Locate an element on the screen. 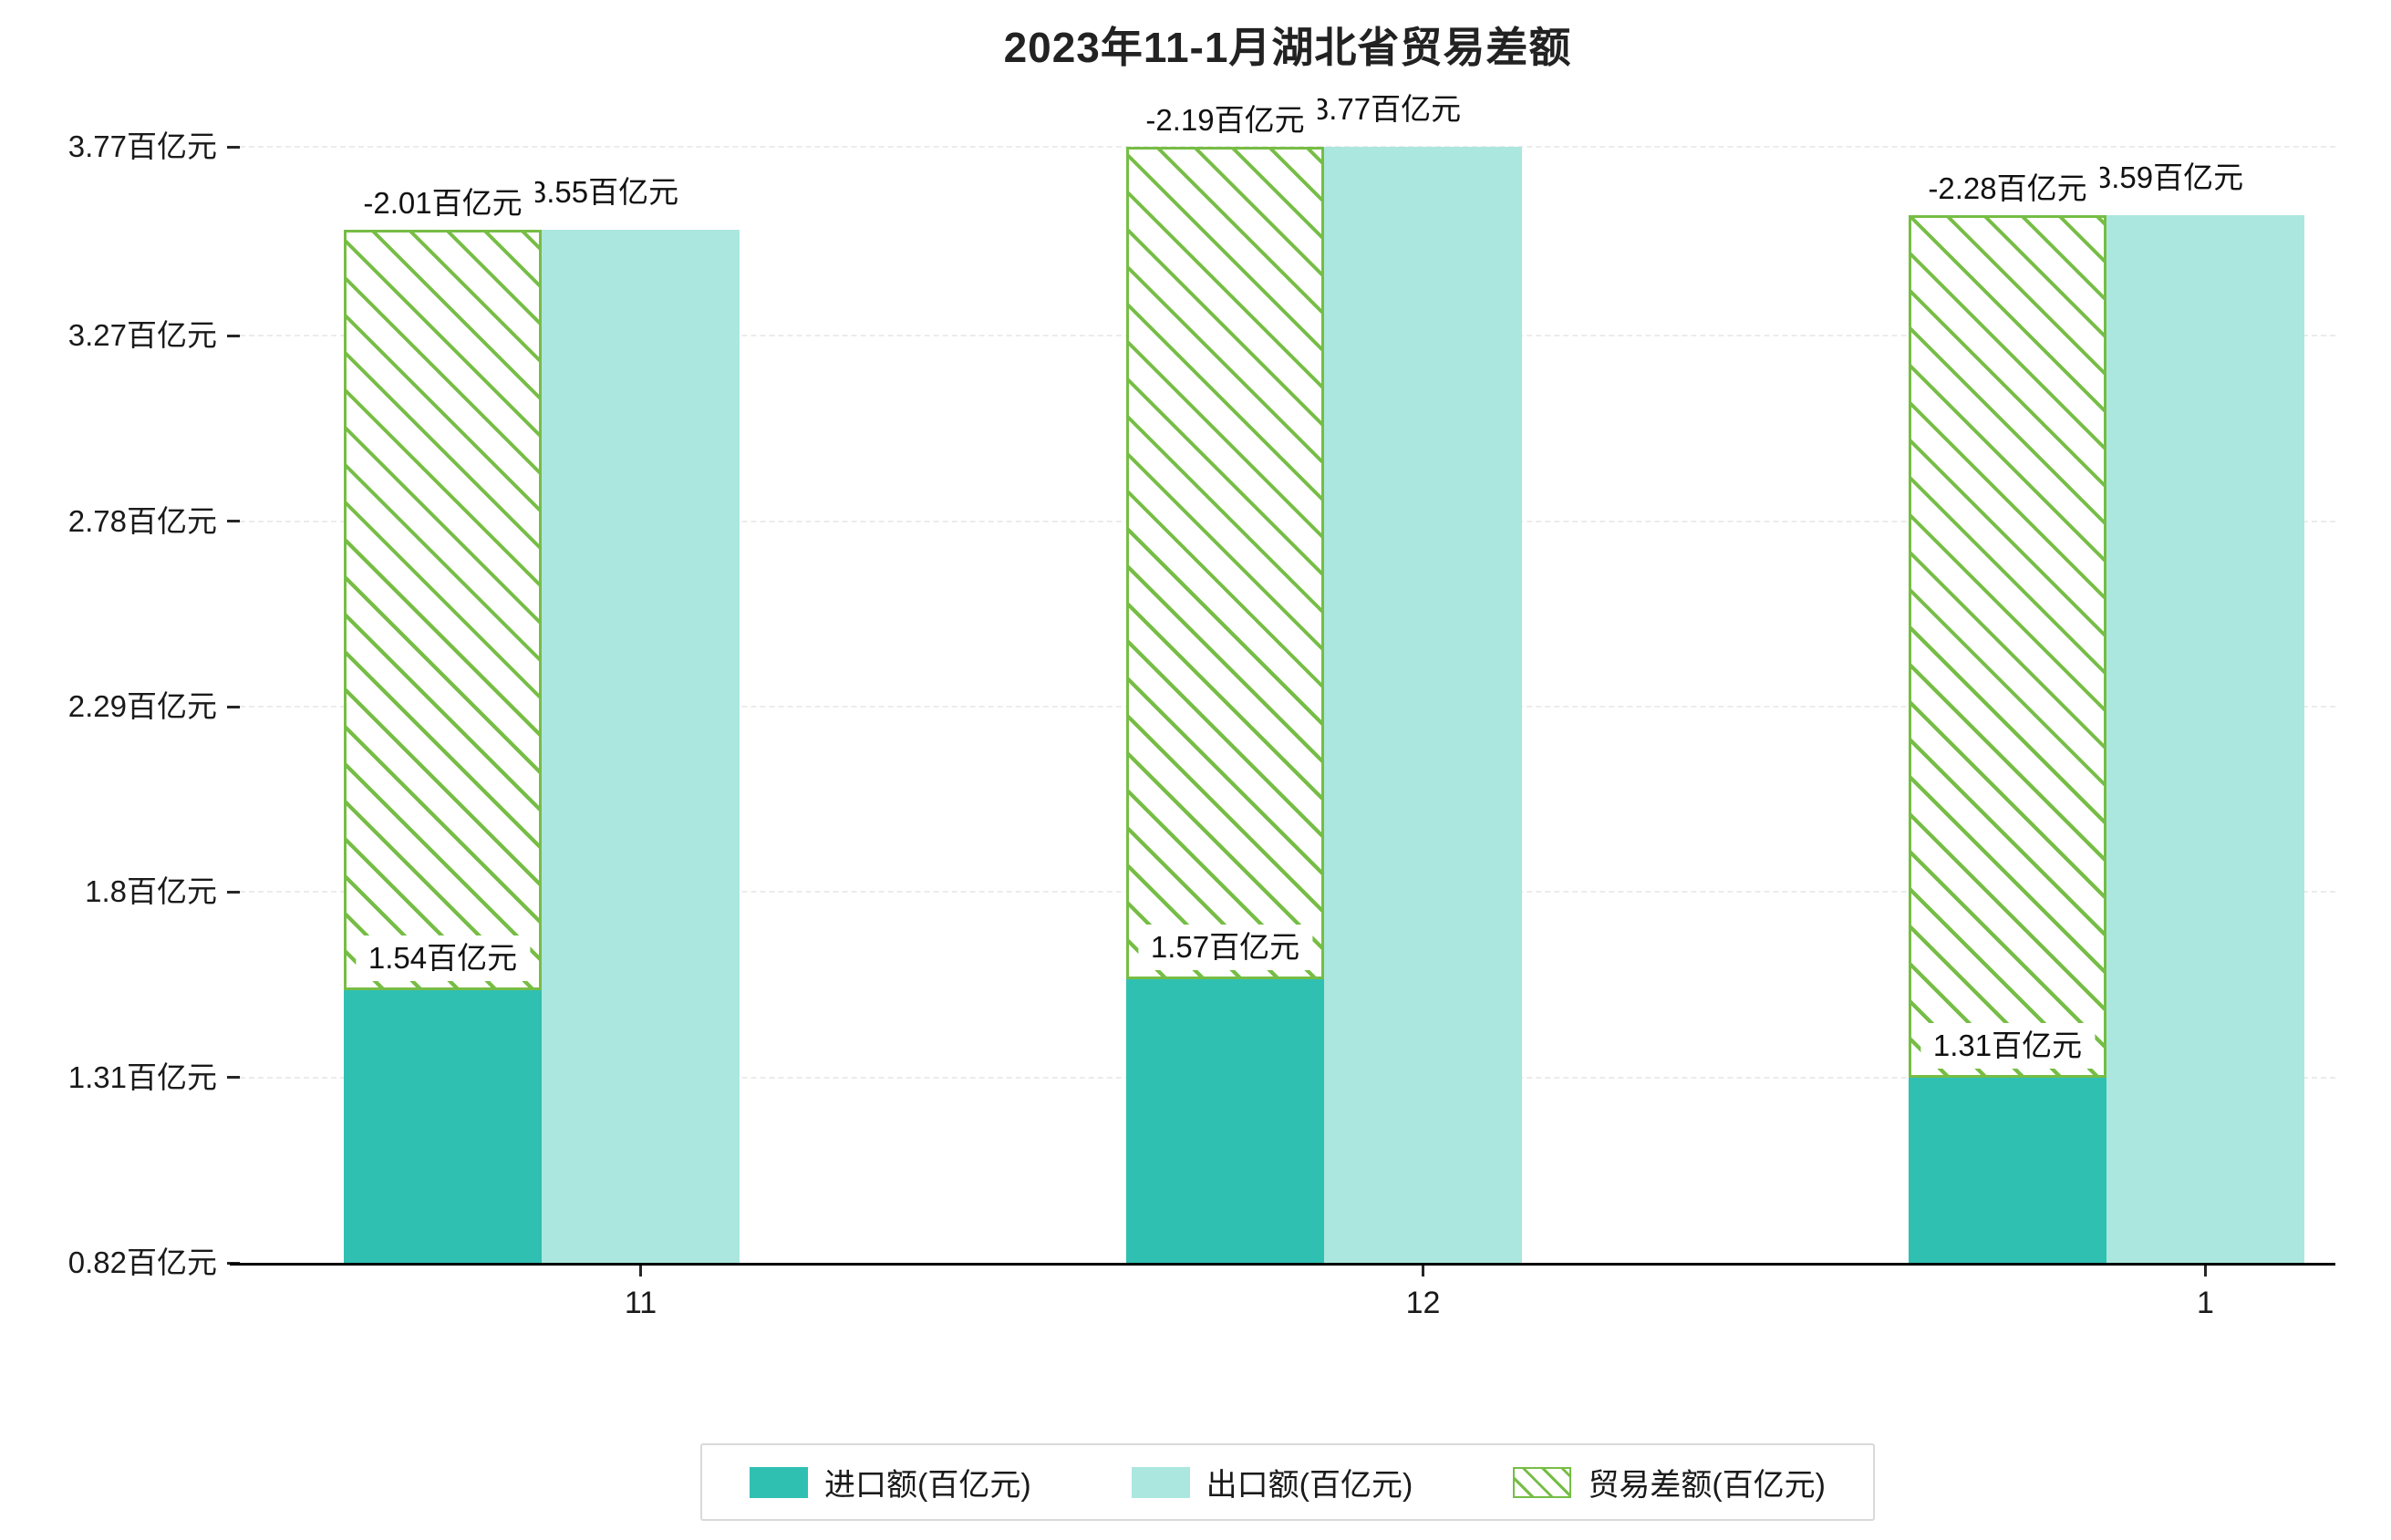  legend-item-trade-balance: 贸易差额(百亿元) is located at coordinates (1669, 1482).